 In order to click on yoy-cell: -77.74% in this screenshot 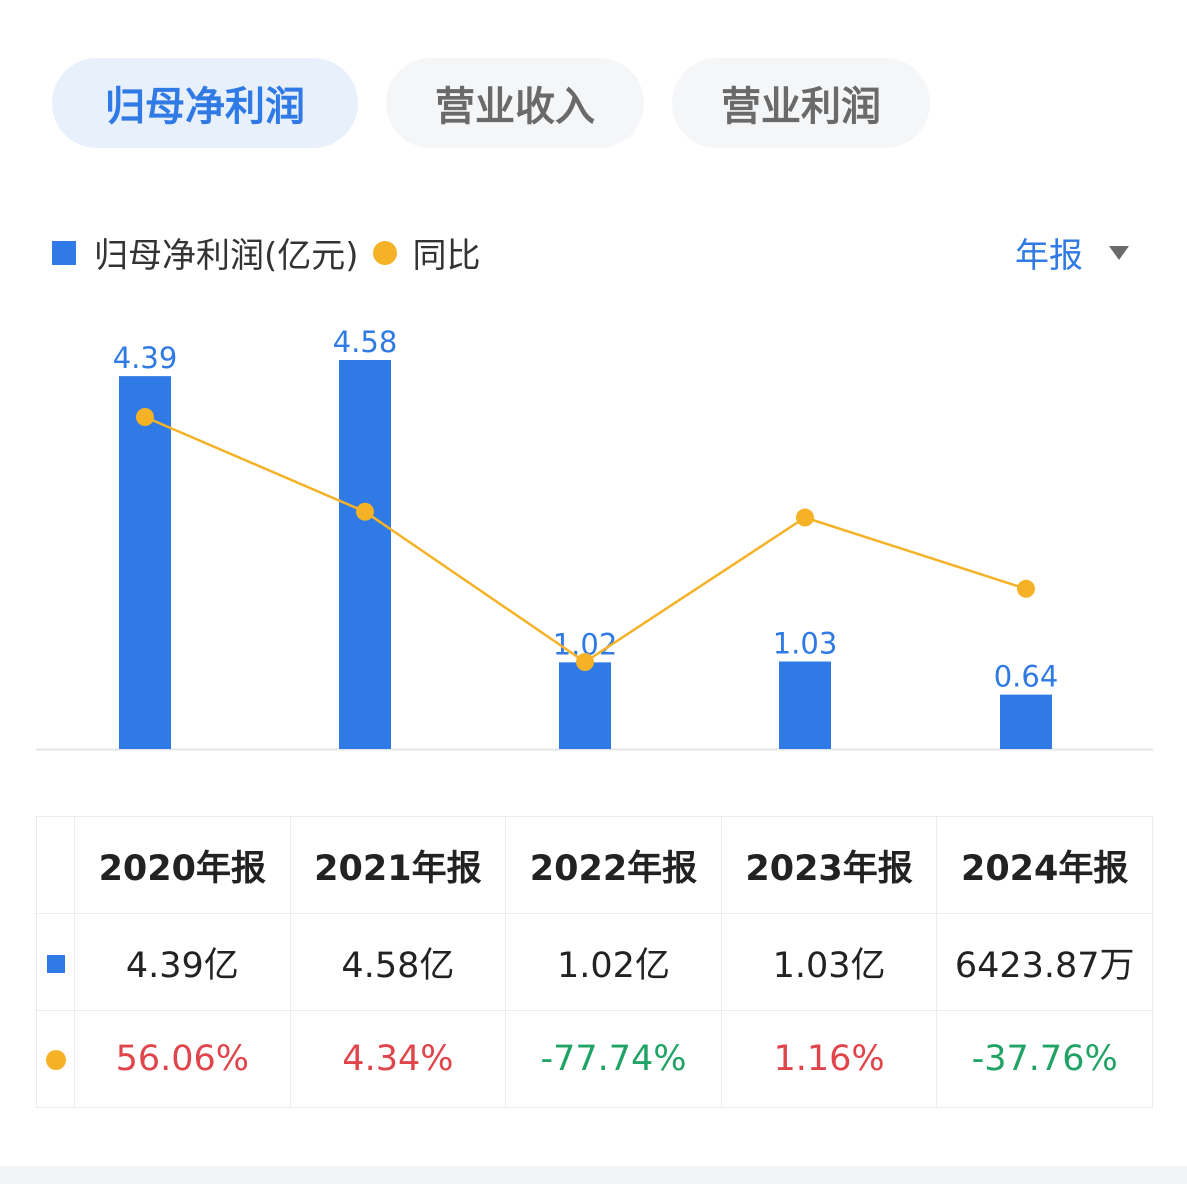, I will do `click(613, 1059)`.